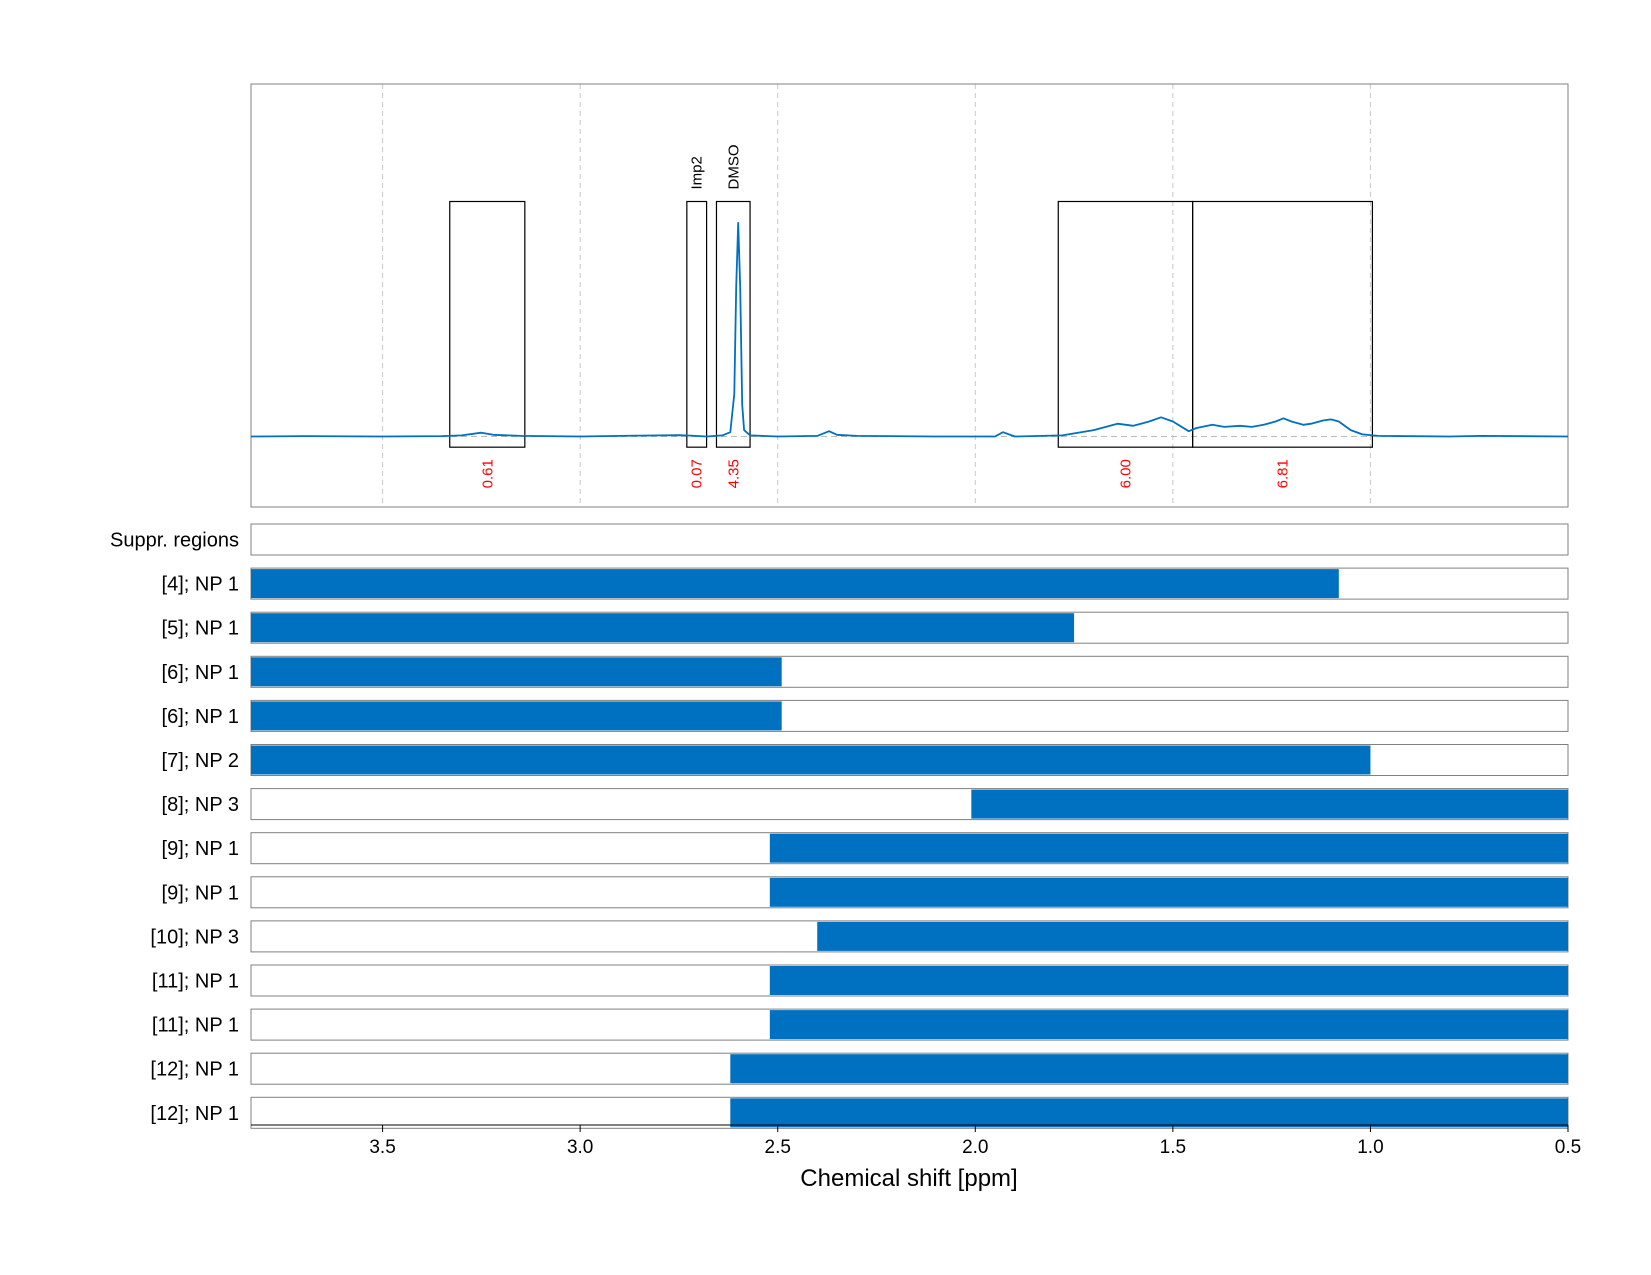 This screenshot has height=1275, width=1651. I want to click on x-tick-label: 2.5, so click(778, 1147).